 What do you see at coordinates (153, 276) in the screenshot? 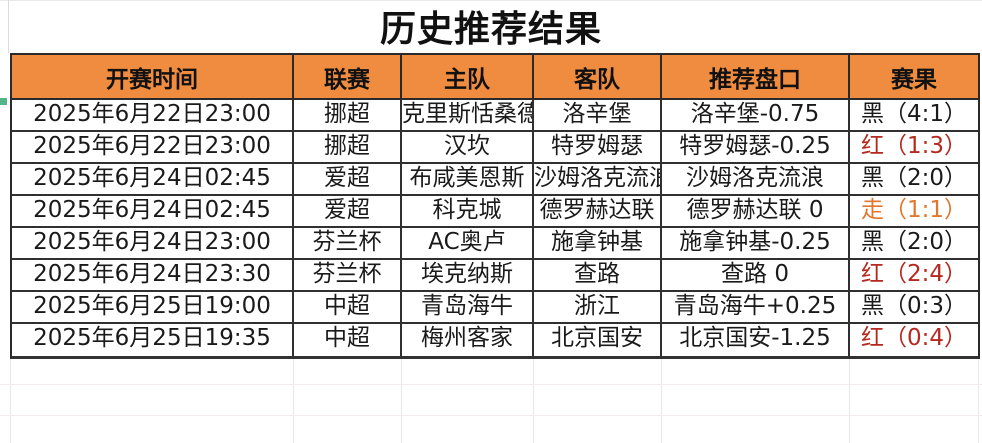
I see `cell-time: 2025年6月24日23:30` at bounding box center [153, 276].